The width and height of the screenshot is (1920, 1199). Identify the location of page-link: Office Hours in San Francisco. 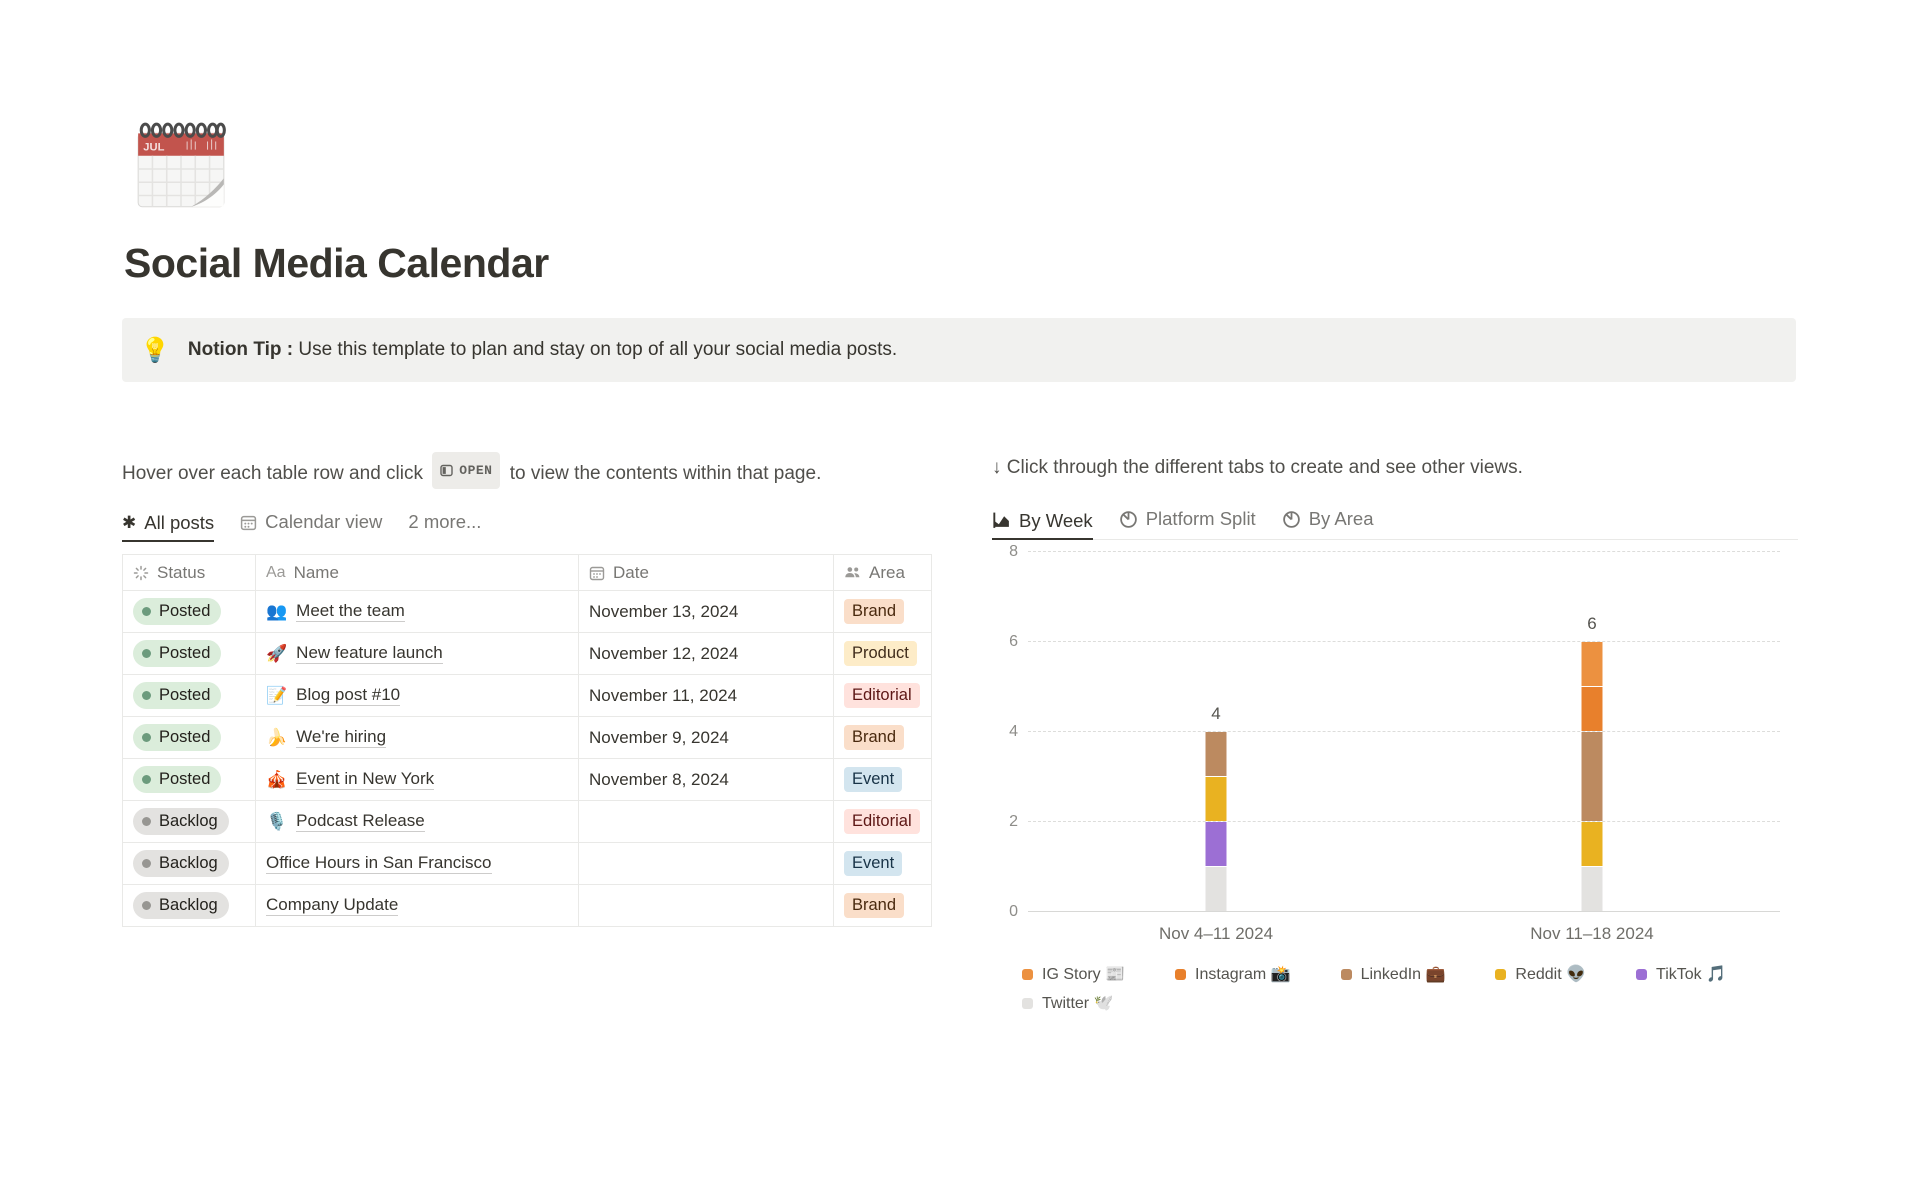
(379, 863).